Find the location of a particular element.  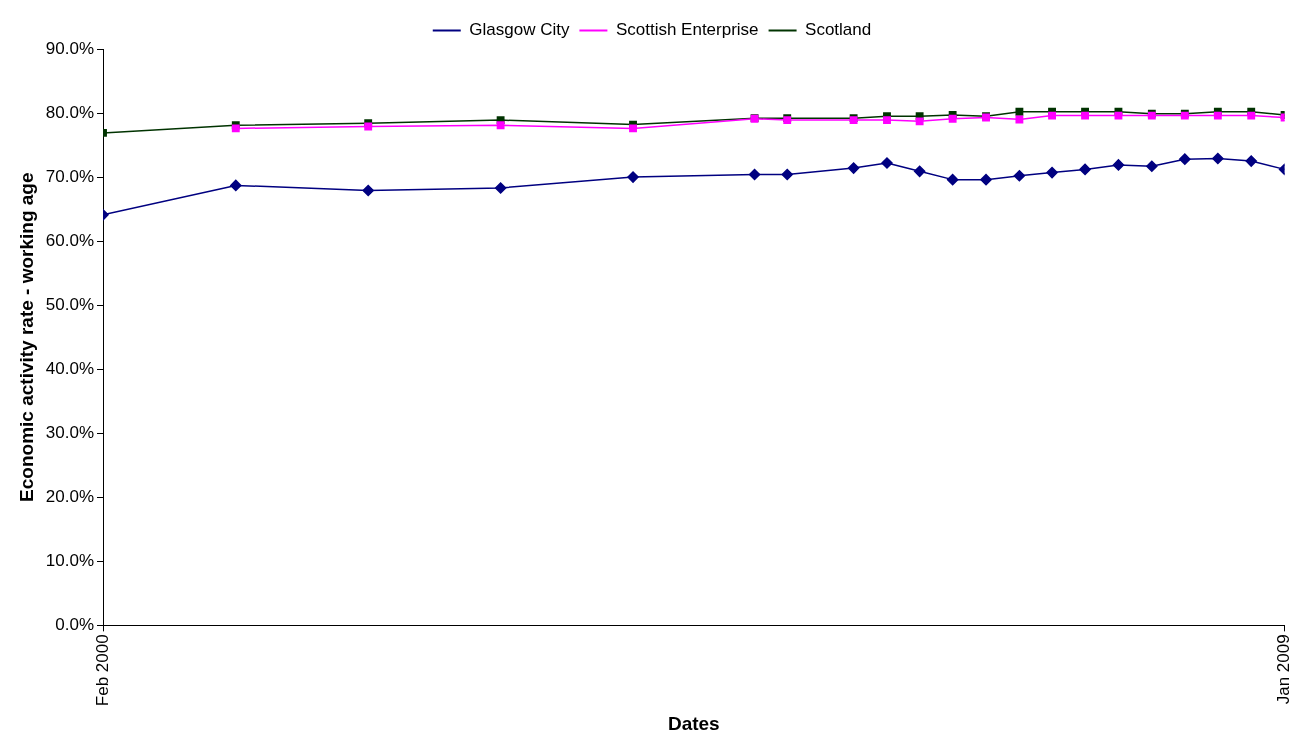

y-tick-label: 70.0% is located at coordinates (69, 176).